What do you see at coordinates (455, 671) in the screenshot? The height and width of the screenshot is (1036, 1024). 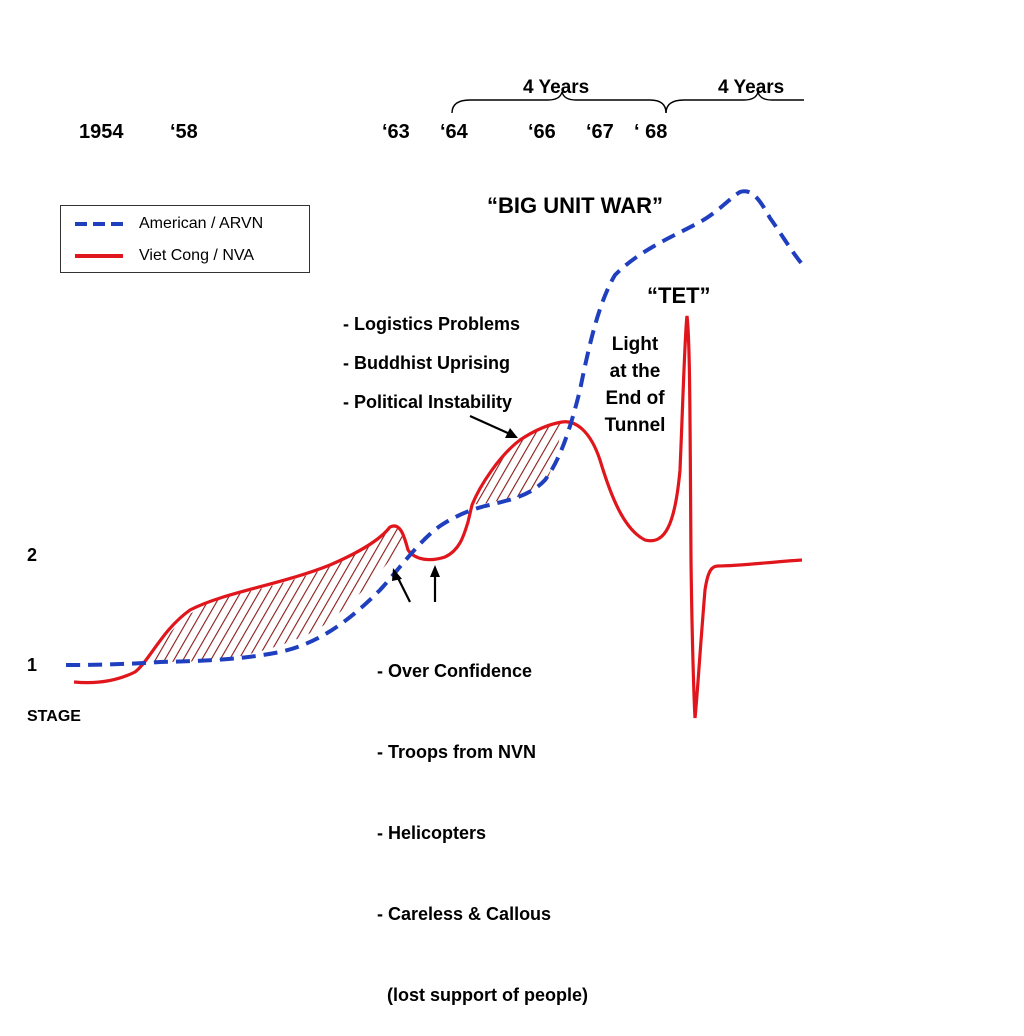 I see `cause-over-confidence: - Over Confidence` at bounding box center [455, 671].